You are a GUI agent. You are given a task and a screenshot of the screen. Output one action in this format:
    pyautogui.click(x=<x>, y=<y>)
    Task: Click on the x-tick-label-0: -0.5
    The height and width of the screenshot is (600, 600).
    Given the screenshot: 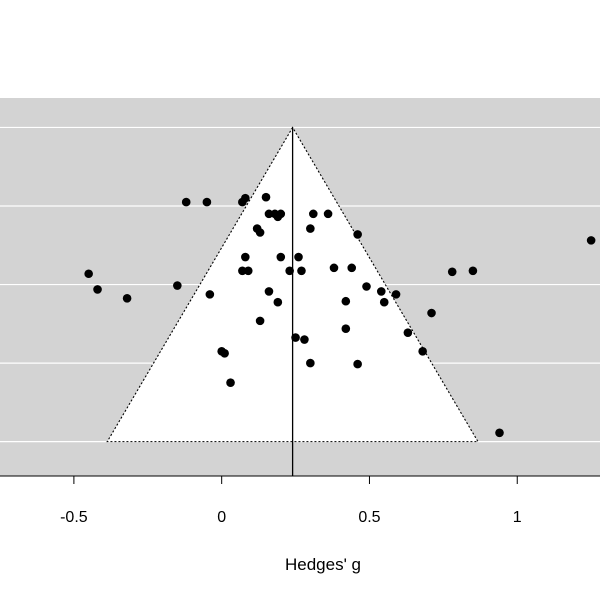 What is the action you would take?
    pyautogui.click(x=74, y=517)
    